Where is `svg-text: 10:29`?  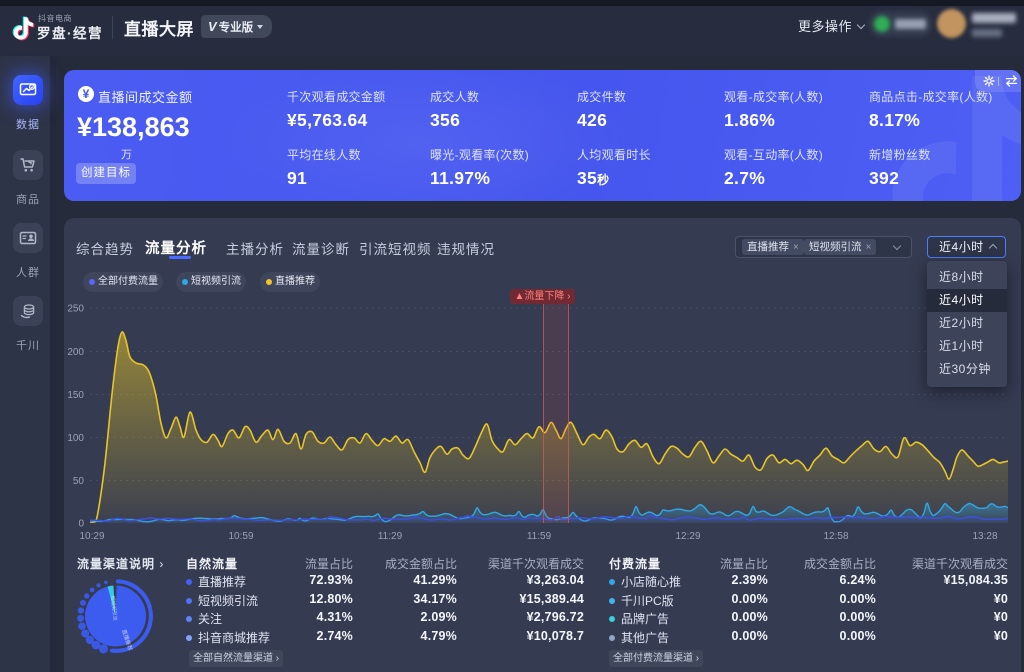
svg-text: 10:29 is located at coordinates (91, 536).